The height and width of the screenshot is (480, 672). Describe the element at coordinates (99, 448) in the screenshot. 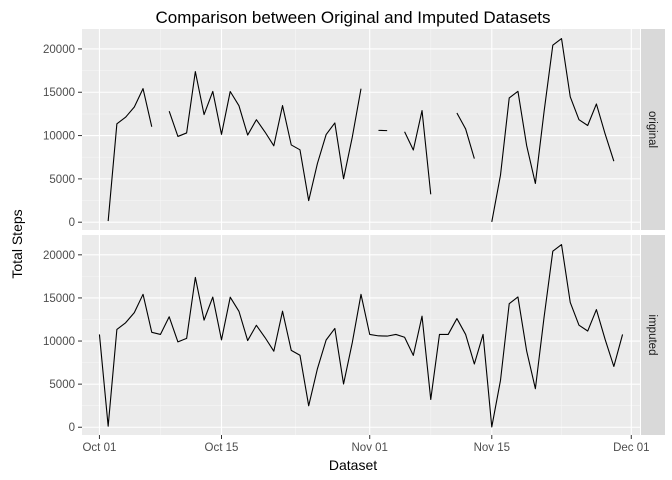

I see `x-tick-label: Oct 01` at that location.